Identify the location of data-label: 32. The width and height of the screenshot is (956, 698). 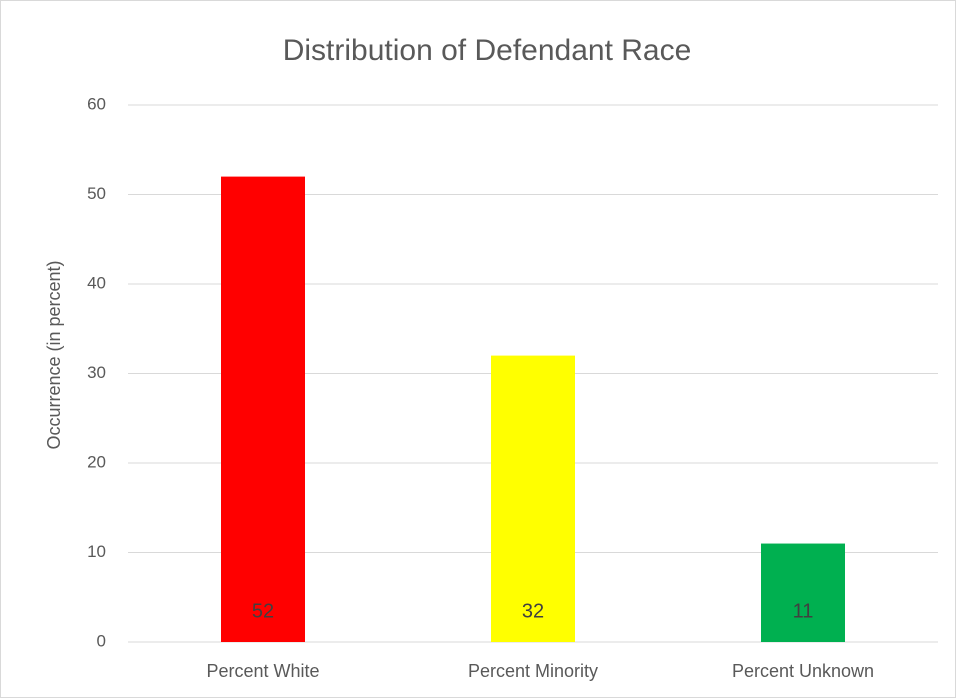
(533, 611).